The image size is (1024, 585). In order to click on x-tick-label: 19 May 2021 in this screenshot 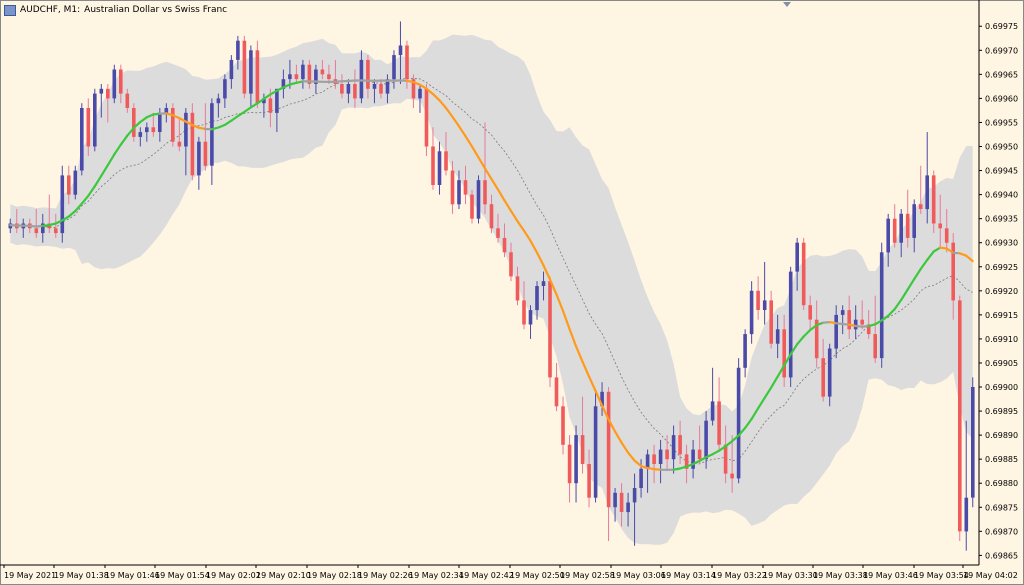, I will do `click(30, 575)`.